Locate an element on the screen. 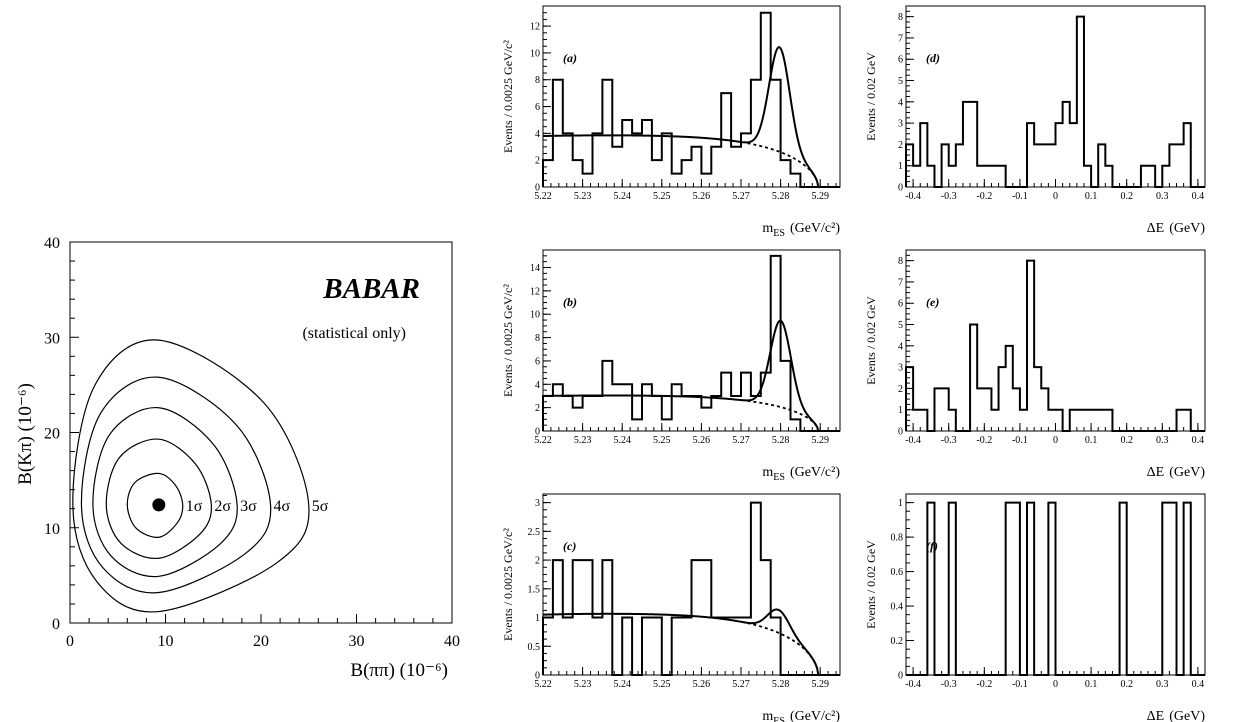  y-tick-label: 0.4 is located at coordinates (897, 607).